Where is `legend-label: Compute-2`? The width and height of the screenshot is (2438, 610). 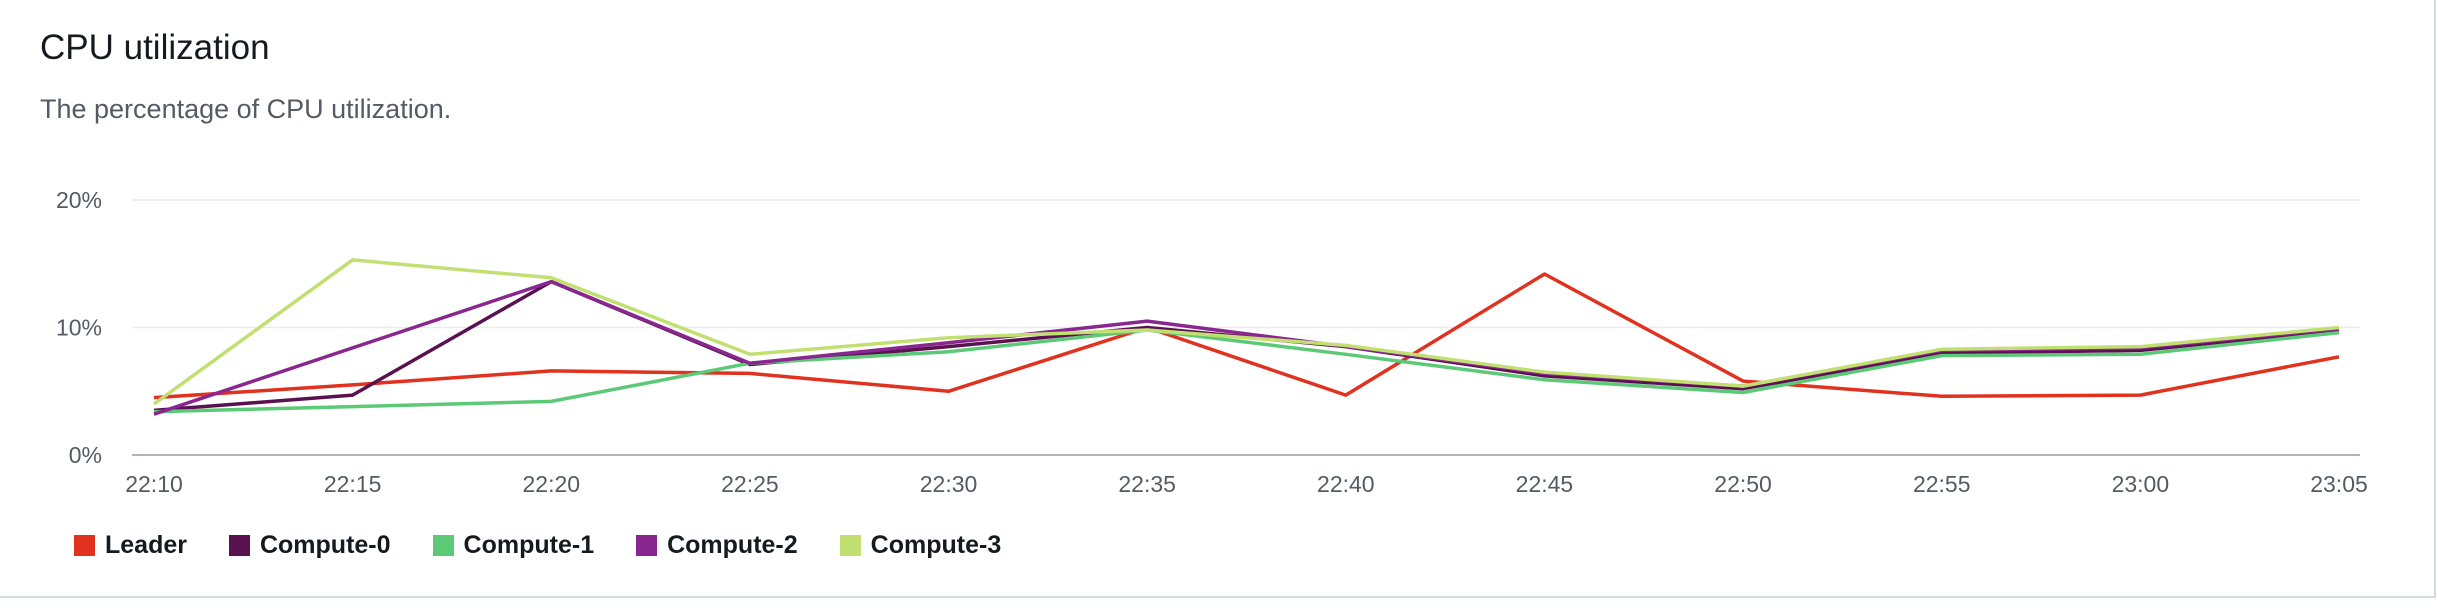
legend-label: Compute-2 is located at coordinates (732, 545).